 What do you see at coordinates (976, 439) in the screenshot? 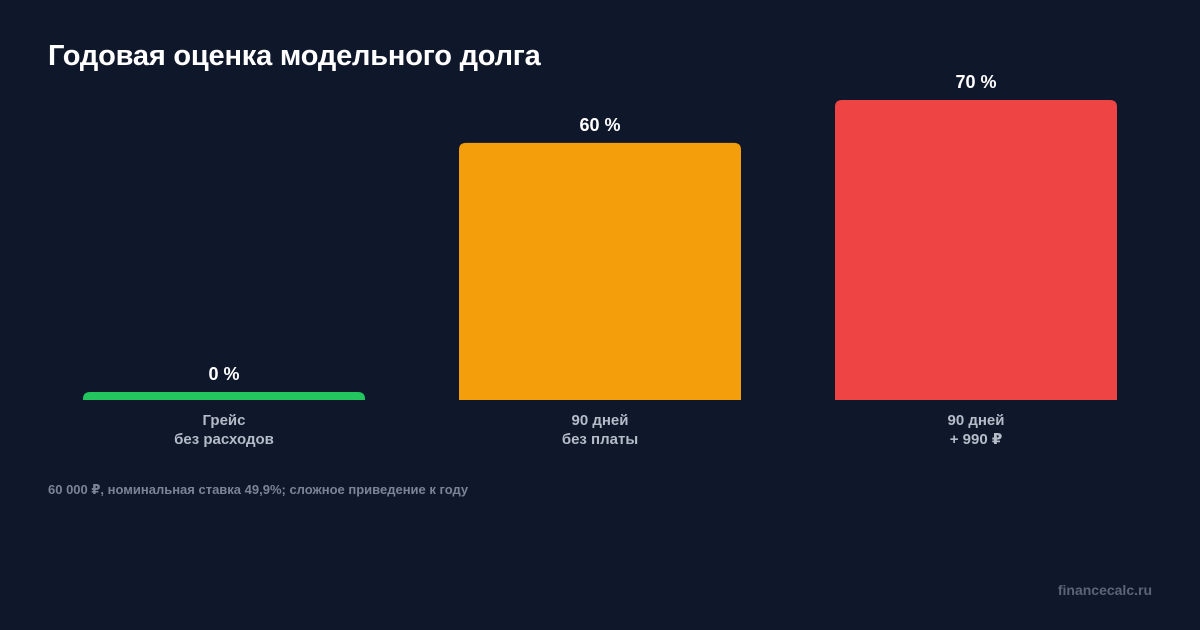
I see `category-label-line: + 990 ₽` at bounding box center [976, 439].